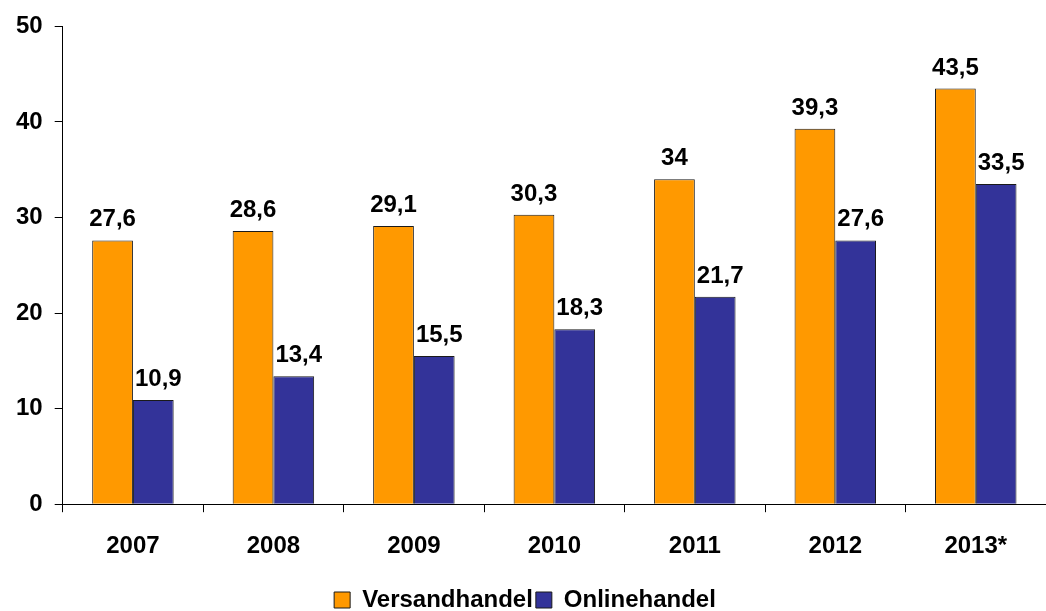 The image size is (1046, 611). Describe the element at coordinates (554, 545) in the screenshot. I see `x-tick-label: 2010` at that location.